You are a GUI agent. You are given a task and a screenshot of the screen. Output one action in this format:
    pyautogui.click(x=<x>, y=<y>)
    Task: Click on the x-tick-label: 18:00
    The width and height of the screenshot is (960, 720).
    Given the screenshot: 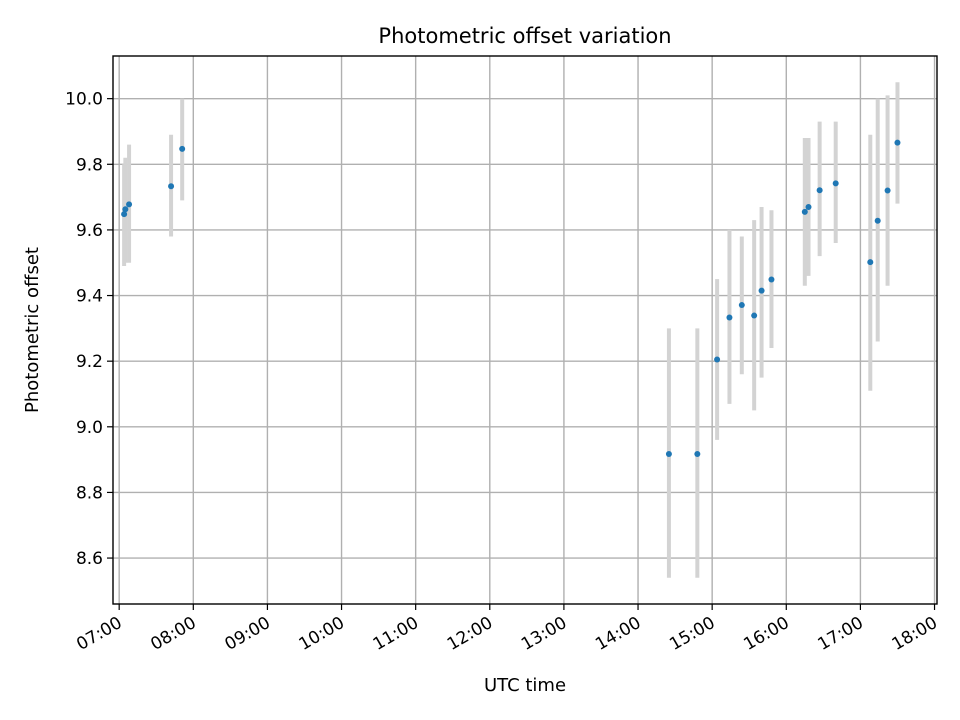 What is the action you would take?
    pyautogui.click(x=915, y=634)
    